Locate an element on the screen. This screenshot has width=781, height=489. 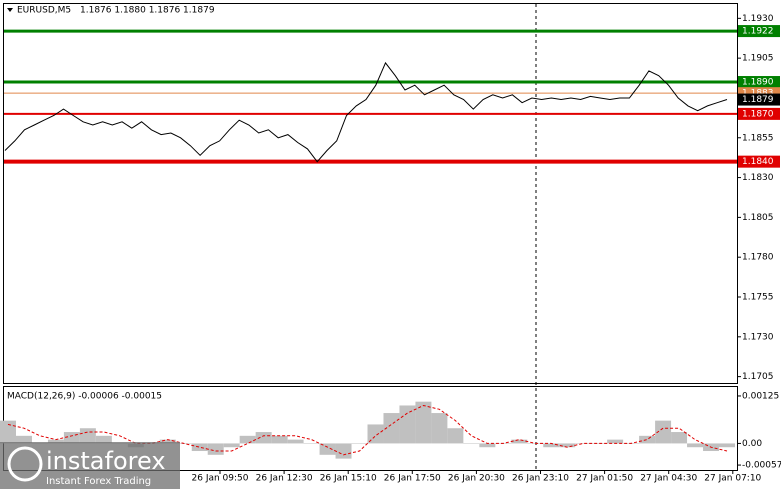
x-tick-label: 26 Jan 12:30 is located at coordinates (284, 479).